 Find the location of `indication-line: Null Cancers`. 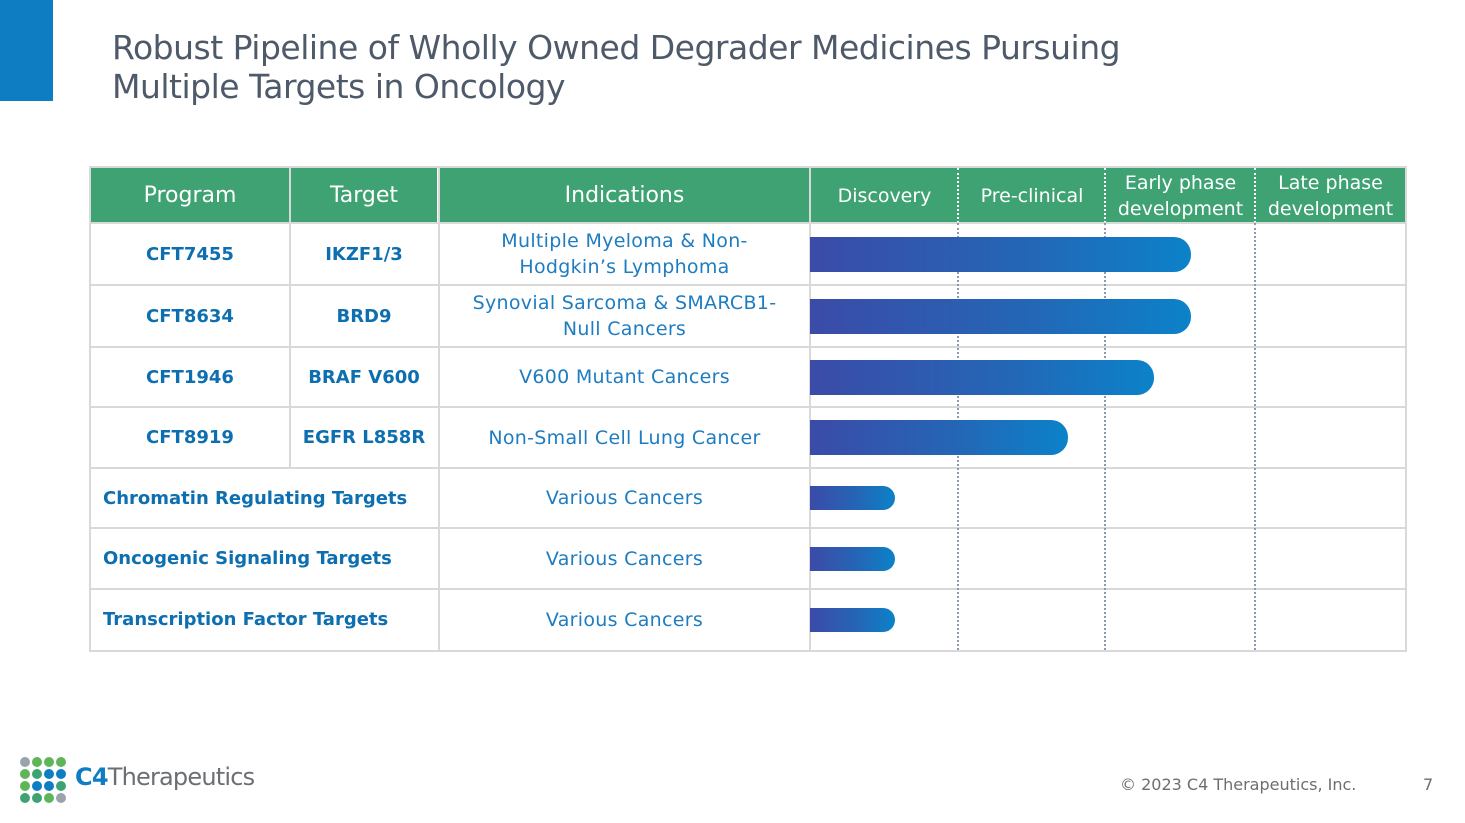

indication-line: Null Cancers is located at coordinates (624, 329).